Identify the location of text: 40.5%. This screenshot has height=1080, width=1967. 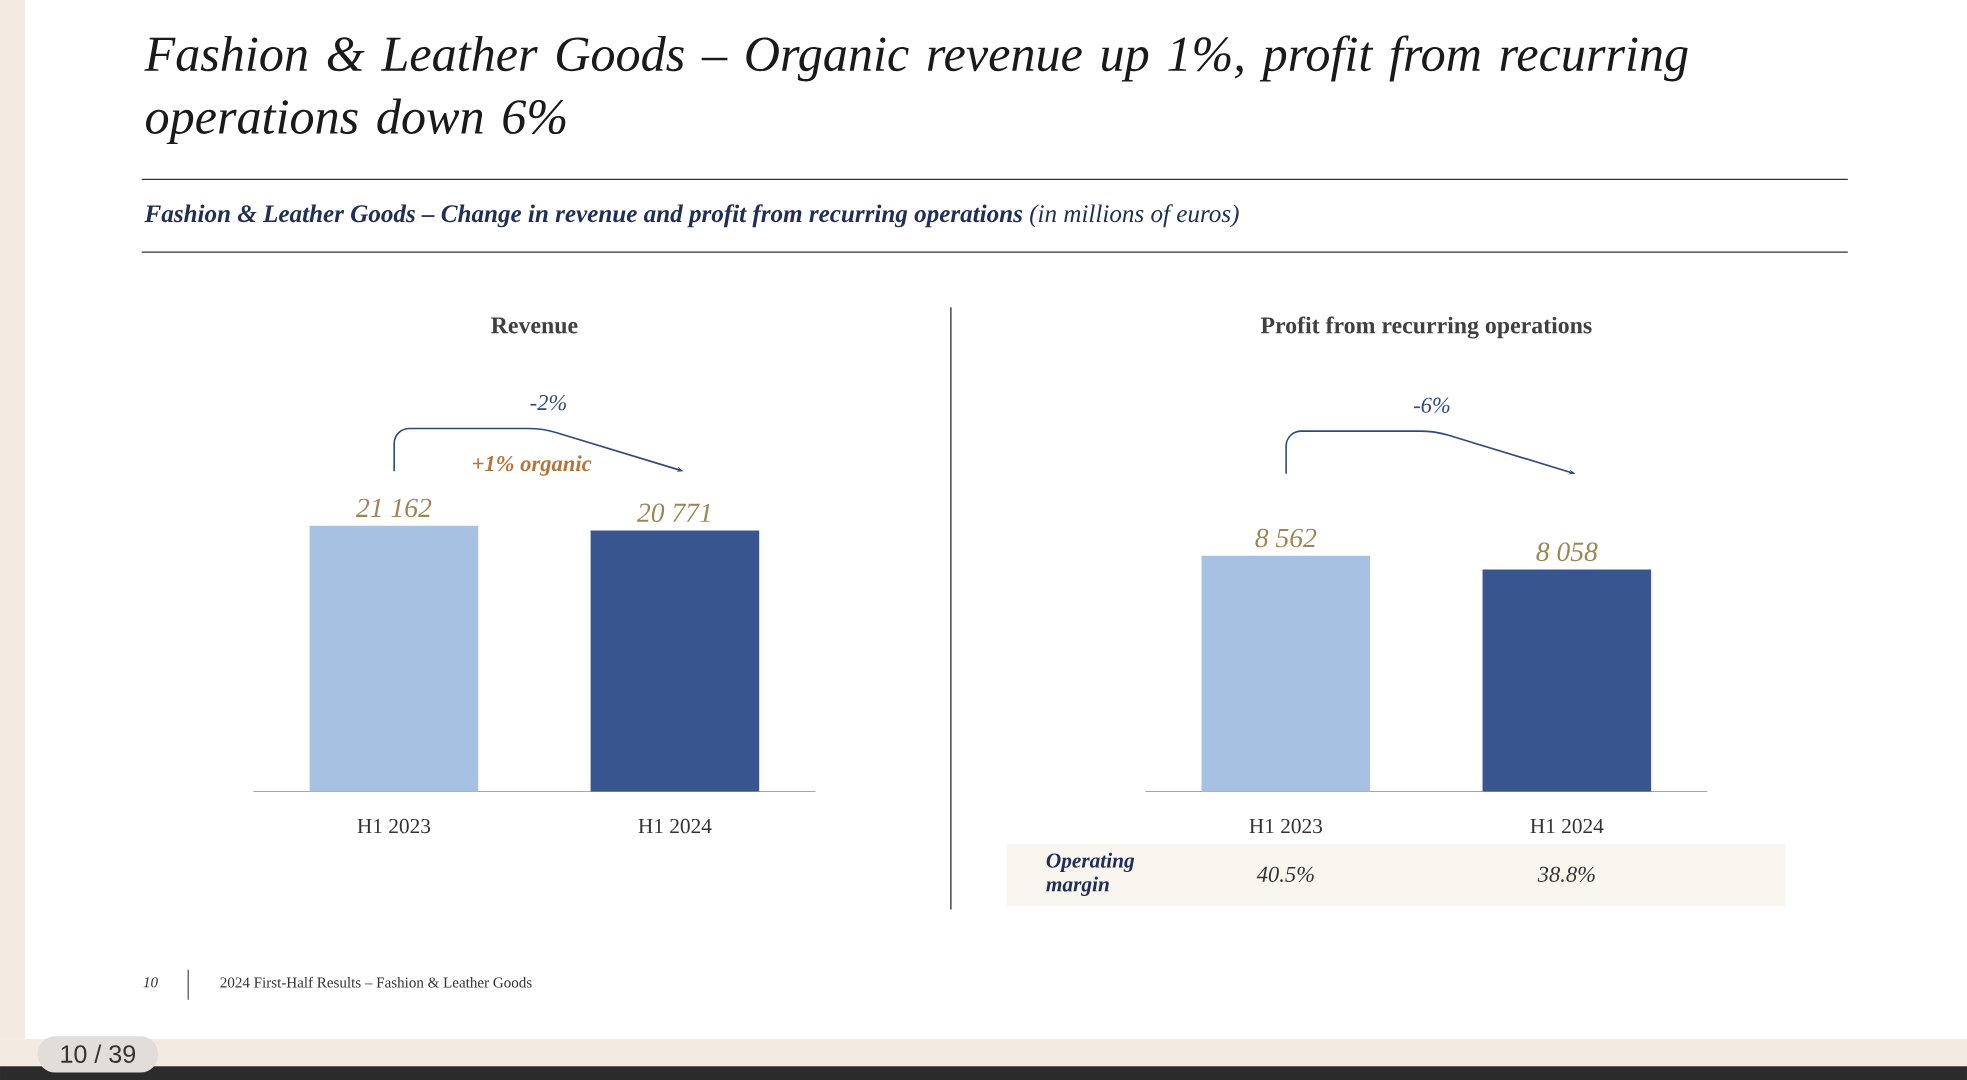
(1285, 874).